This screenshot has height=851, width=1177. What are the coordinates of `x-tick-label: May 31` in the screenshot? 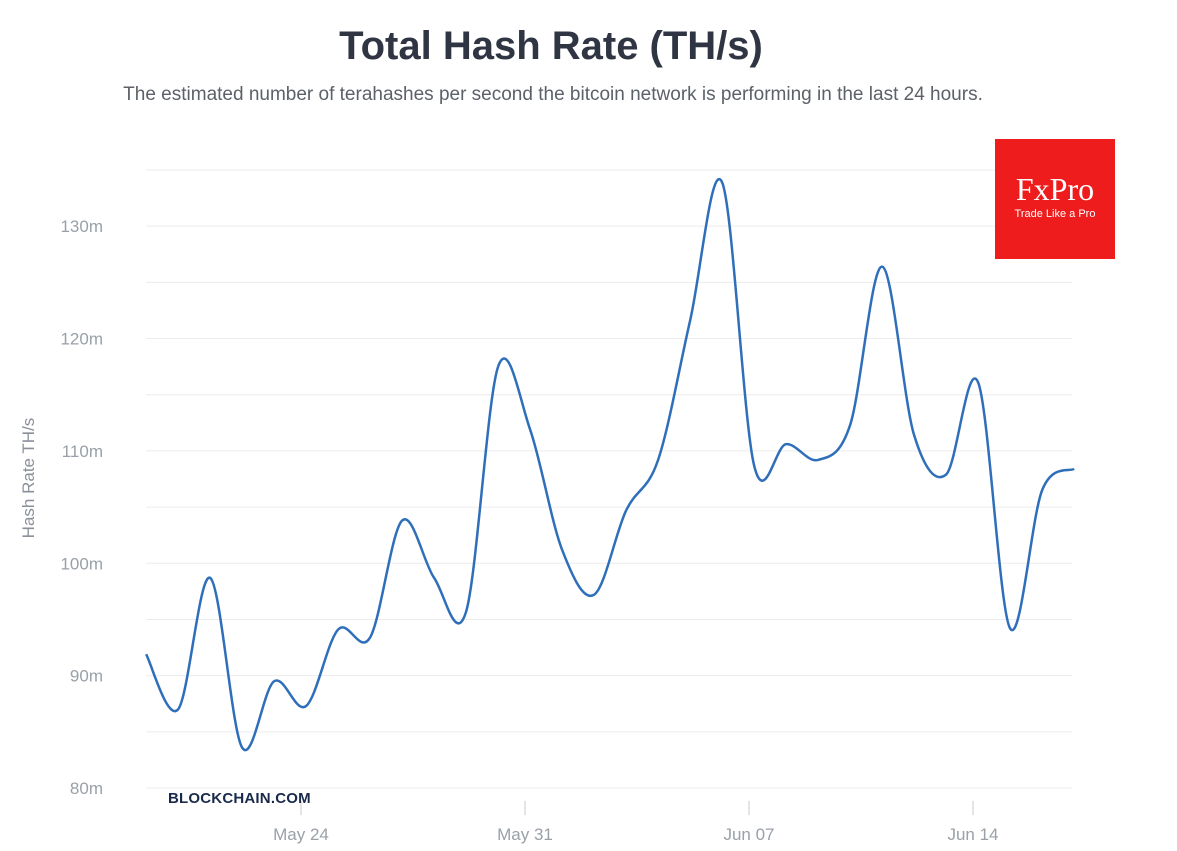 It's located at (525, 834).